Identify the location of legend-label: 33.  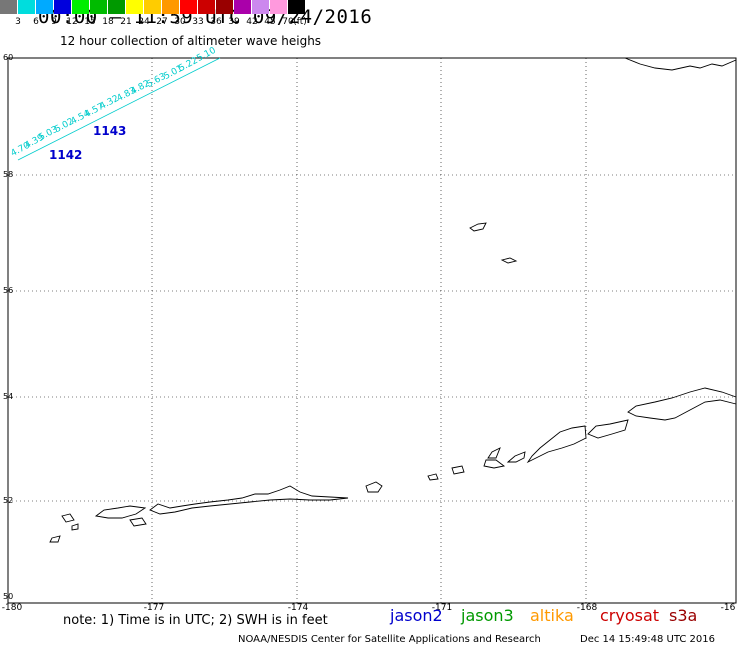
(198, 22).